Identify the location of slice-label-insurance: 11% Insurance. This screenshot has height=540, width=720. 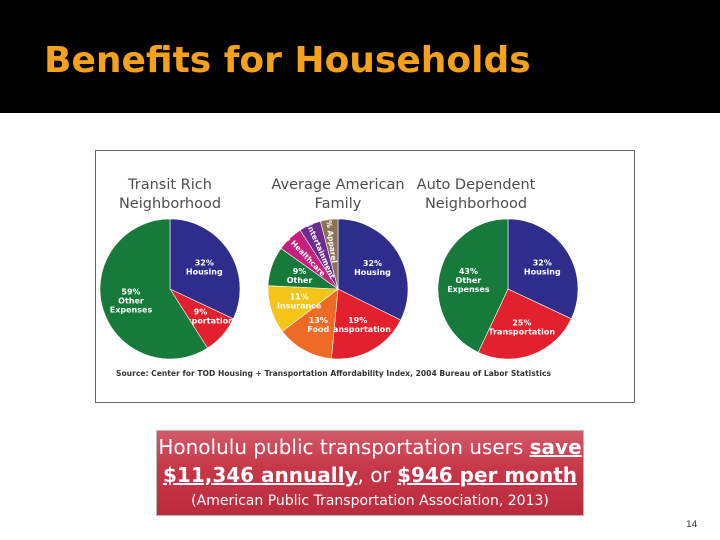
(299, 302).